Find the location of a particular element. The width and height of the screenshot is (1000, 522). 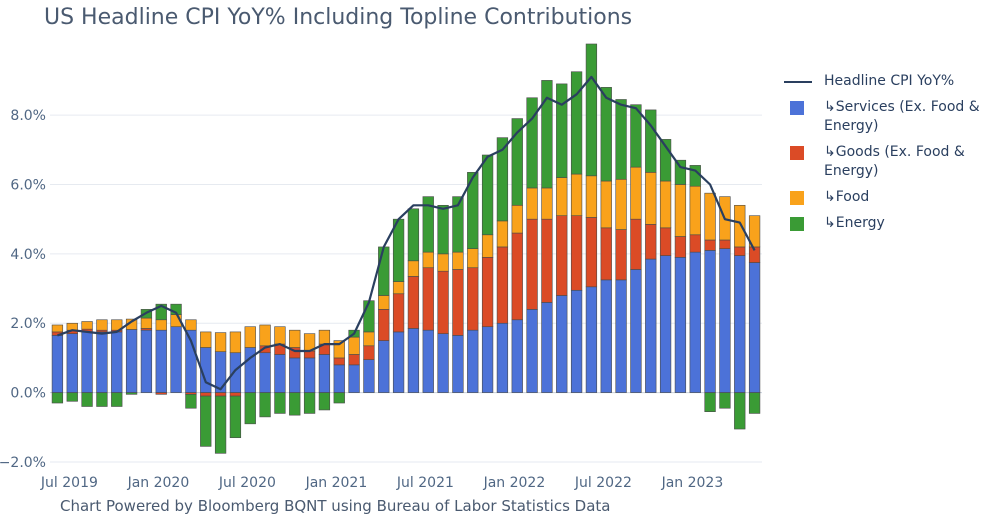

legend-item-goods: ↳Goods (Ex. Food & Energy) is located at coordinates (889, 162).